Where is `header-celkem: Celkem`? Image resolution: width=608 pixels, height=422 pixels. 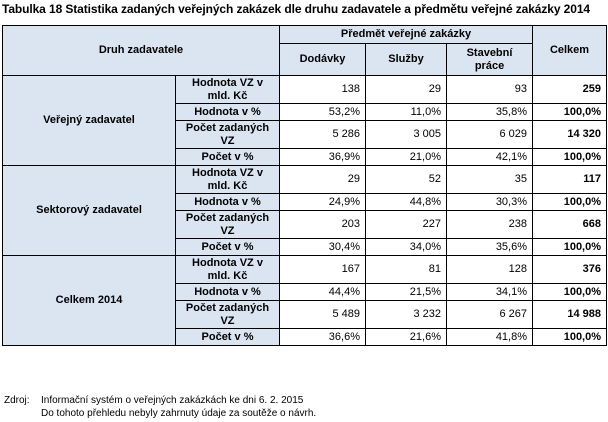
header-celkem: Celkem is located at coordinates (570, 50).